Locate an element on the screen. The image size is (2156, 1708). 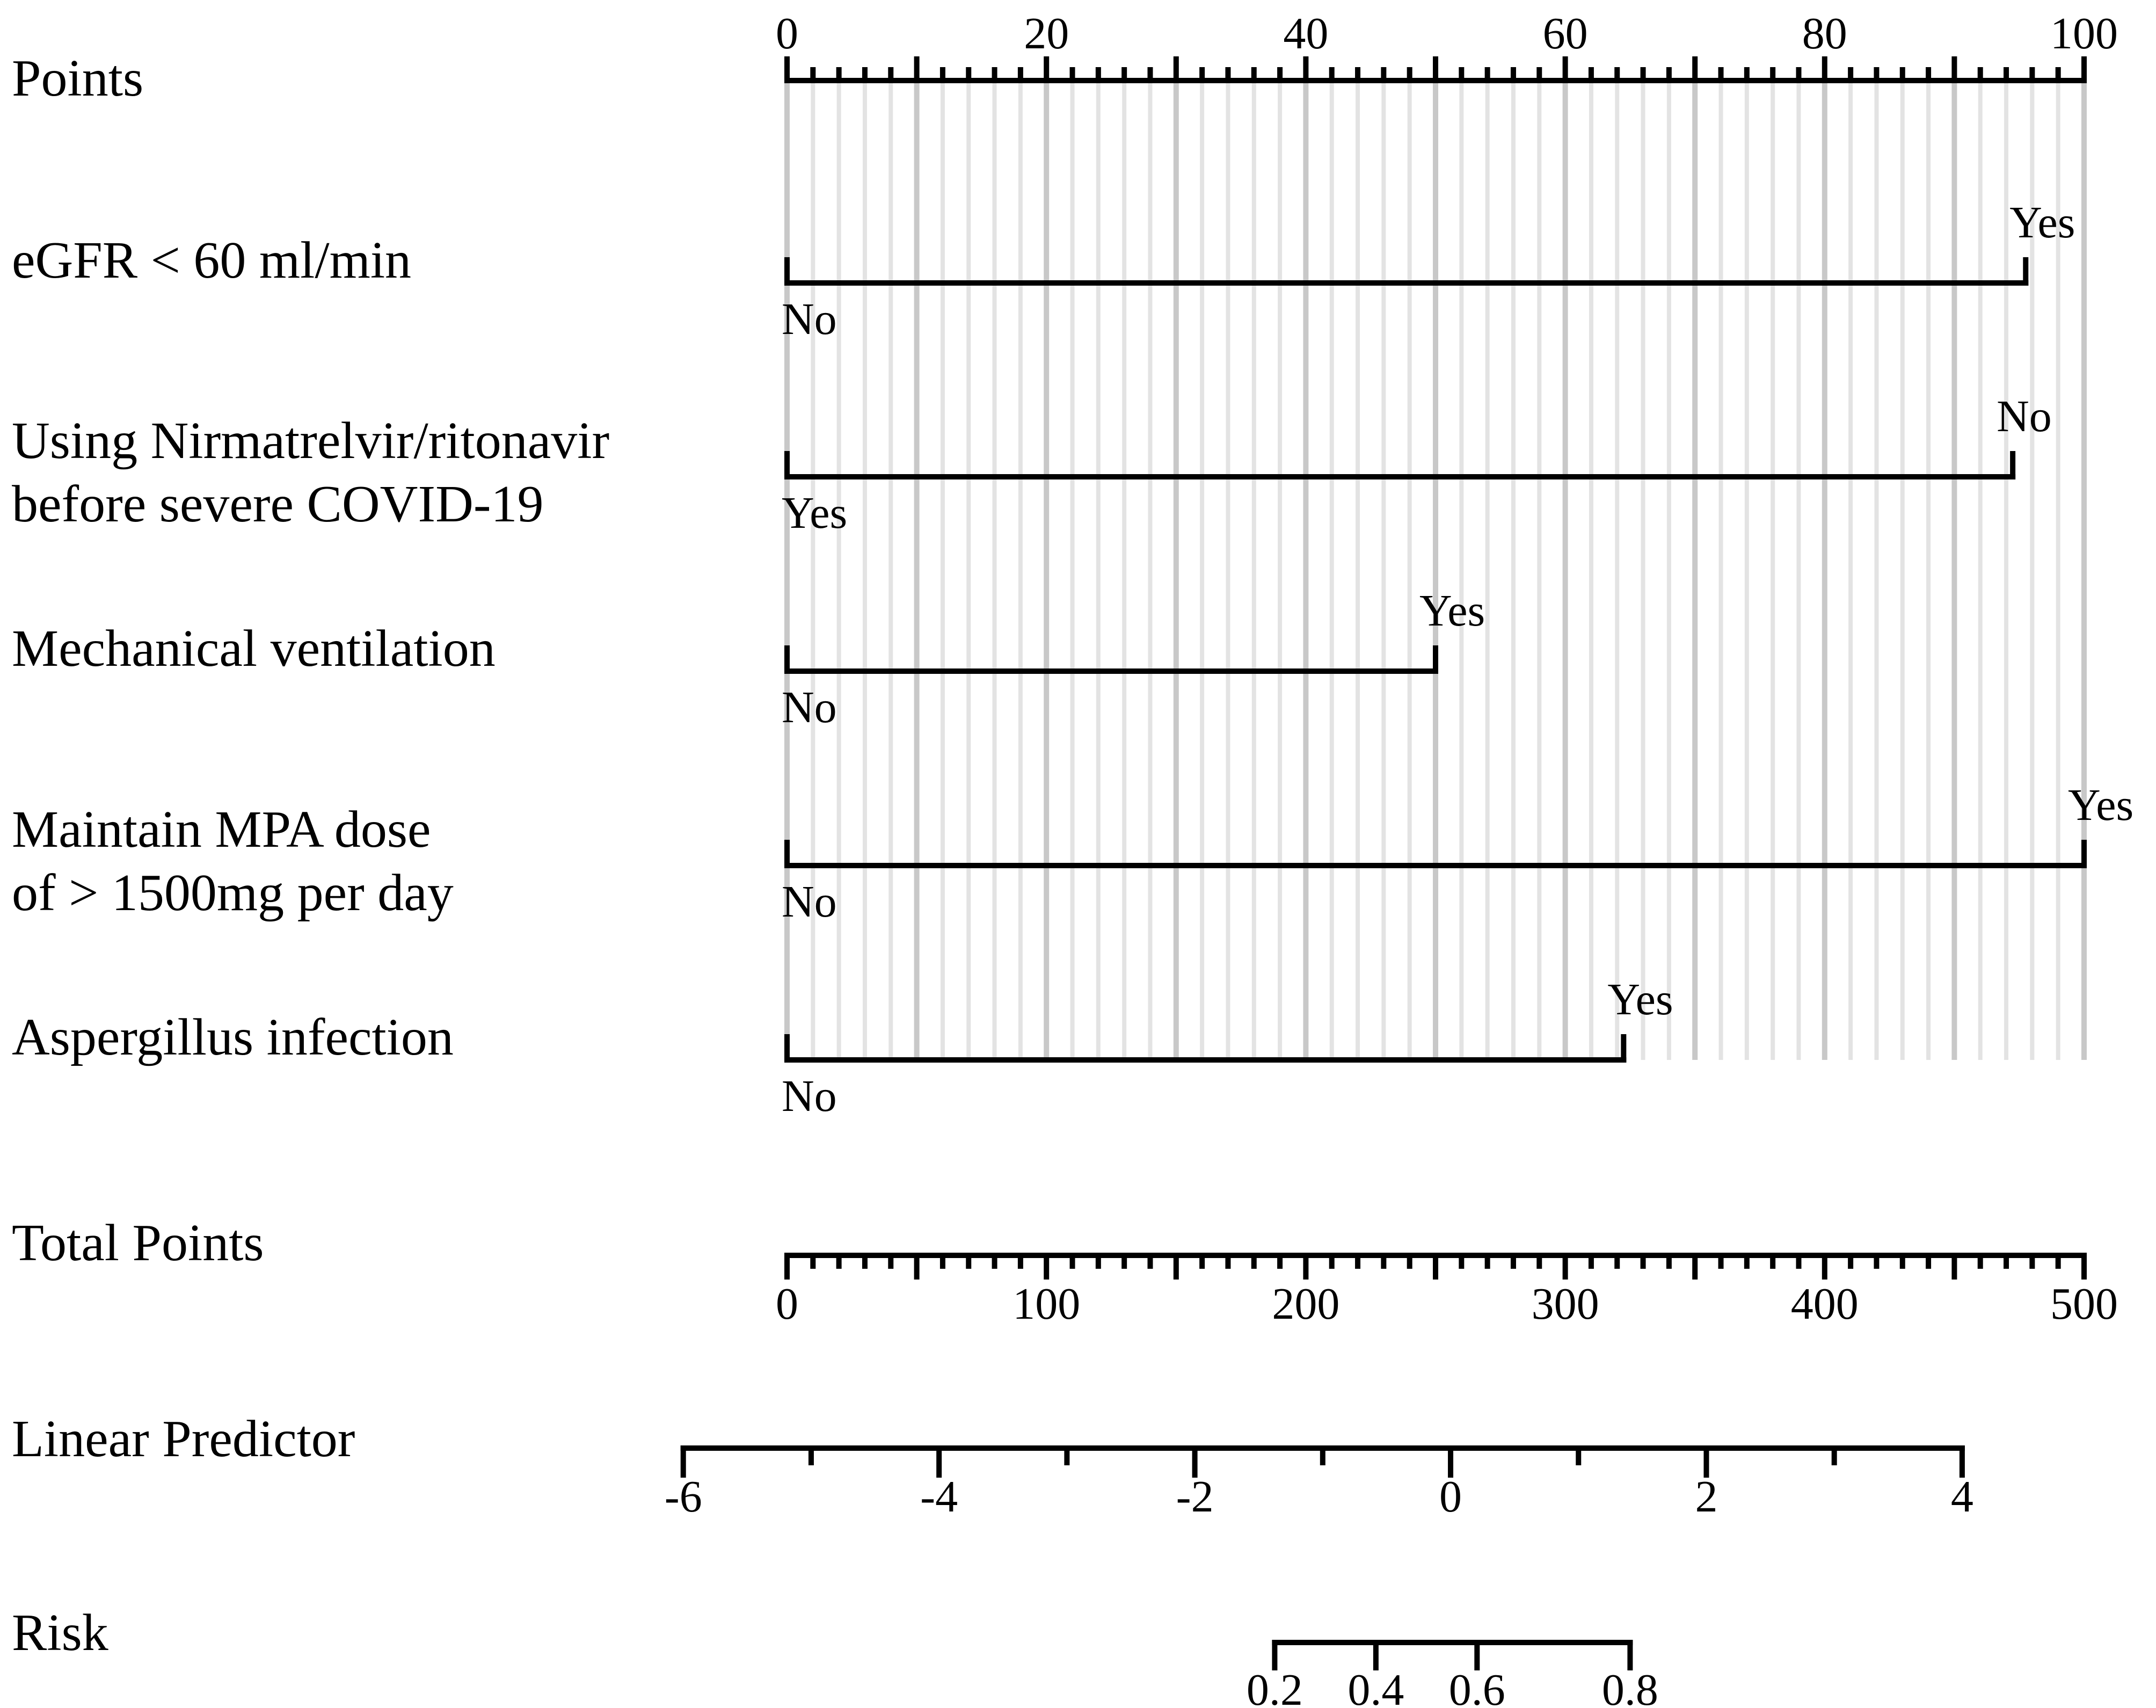
points-tick-label: 80 is located at coordinates (1824, 34).